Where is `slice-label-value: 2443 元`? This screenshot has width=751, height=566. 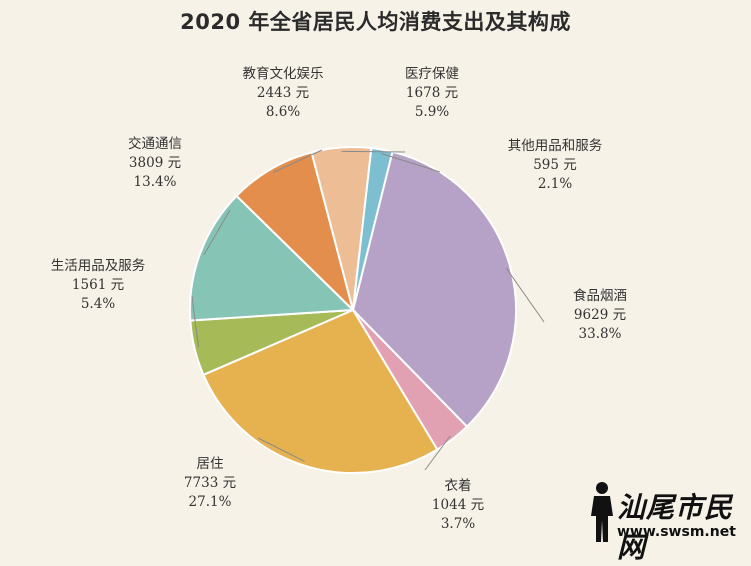 slice-label-value: 2443 元 is located at coordinates (283, 93).